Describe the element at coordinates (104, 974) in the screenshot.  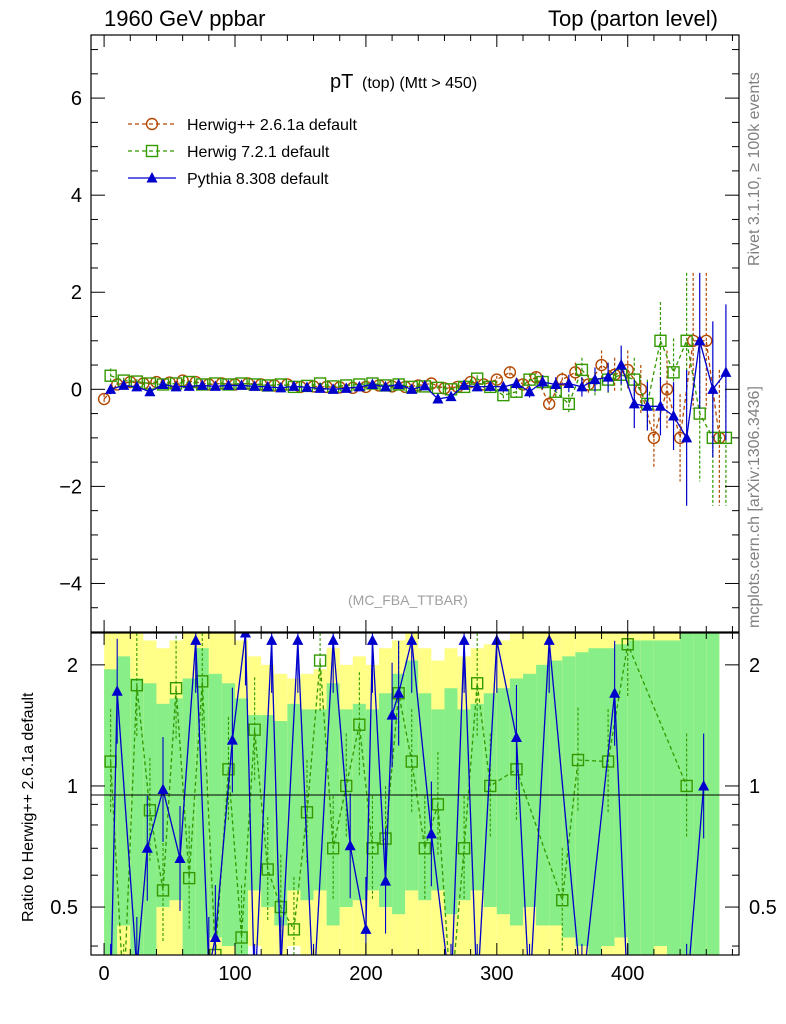
I see `x-tick-label: 0` at that location.